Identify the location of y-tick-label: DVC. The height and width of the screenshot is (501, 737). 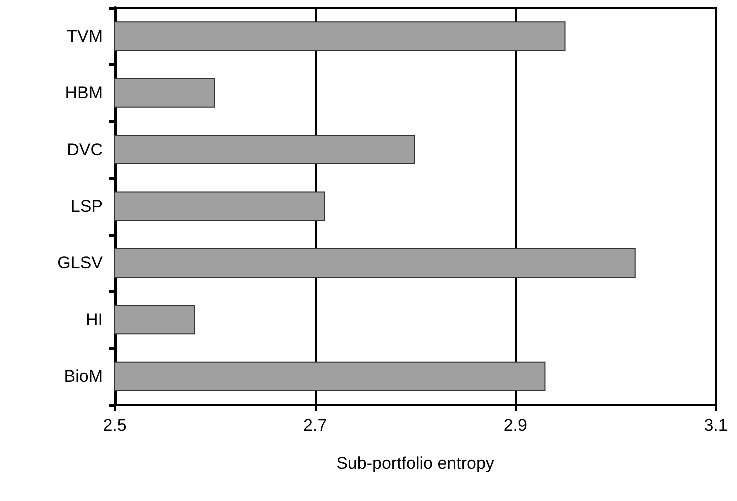
(85, 150).